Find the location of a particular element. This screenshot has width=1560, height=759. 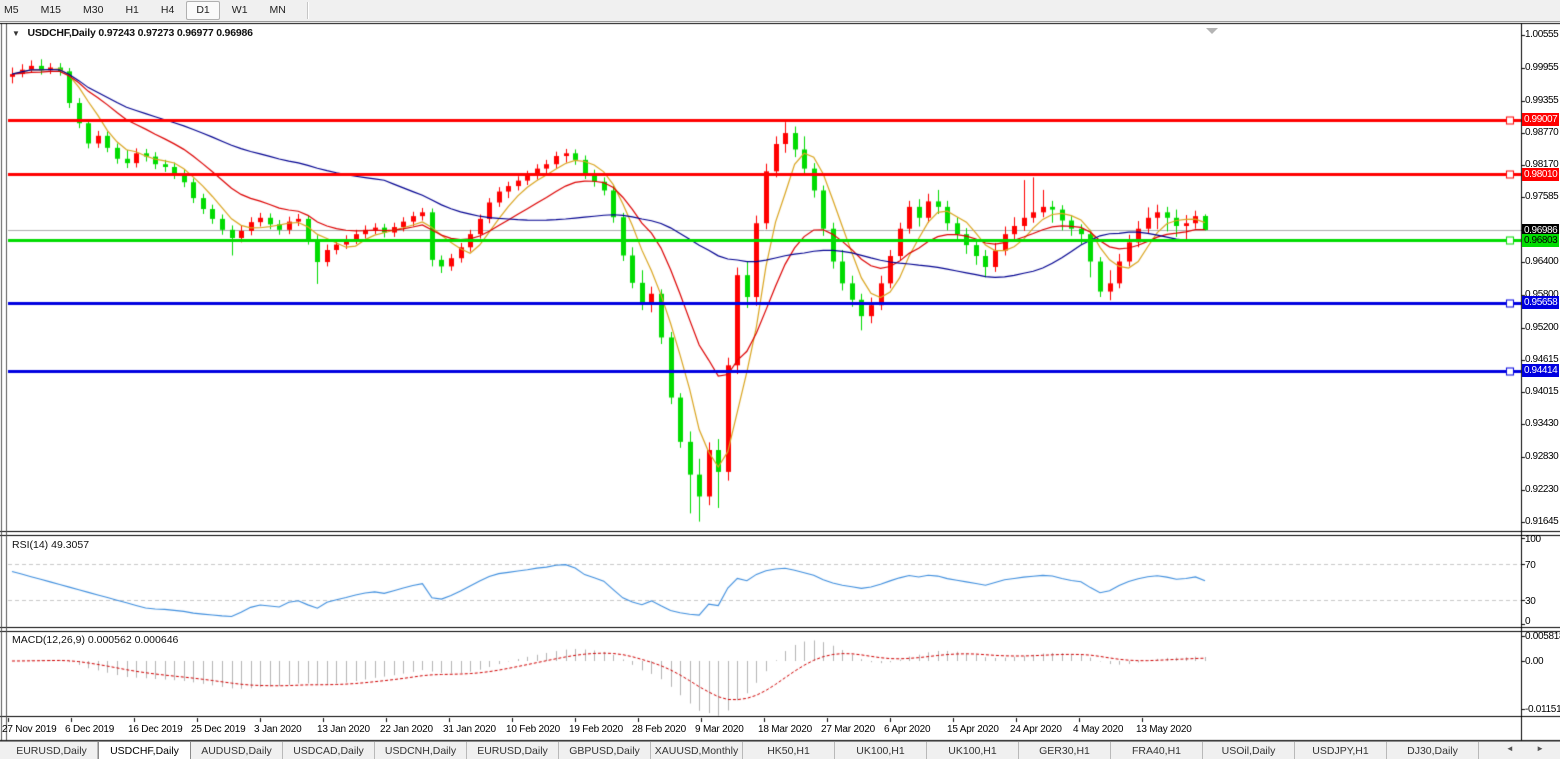

price-axis-label: 0.96400 is located at coordinates (1542, 262).